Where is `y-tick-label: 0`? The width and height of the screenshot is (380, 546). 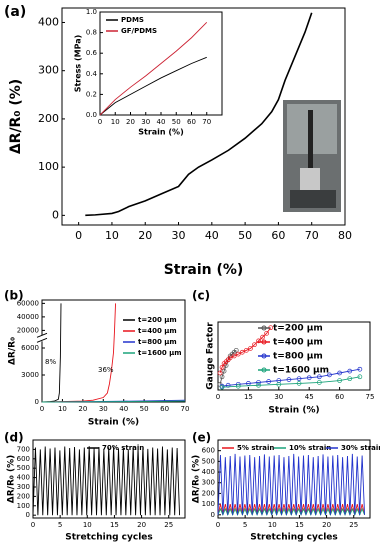
y-tick-label: 0 is located at coordinates (28, 515).